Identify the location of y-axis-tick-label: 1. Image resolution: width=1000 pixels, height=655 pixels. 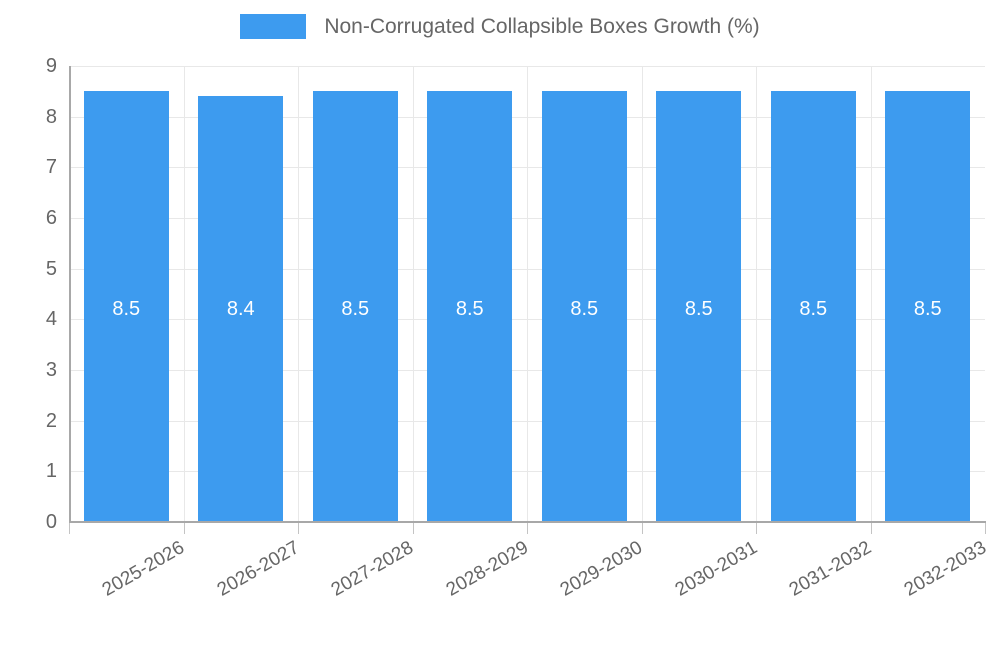
(51, 471).